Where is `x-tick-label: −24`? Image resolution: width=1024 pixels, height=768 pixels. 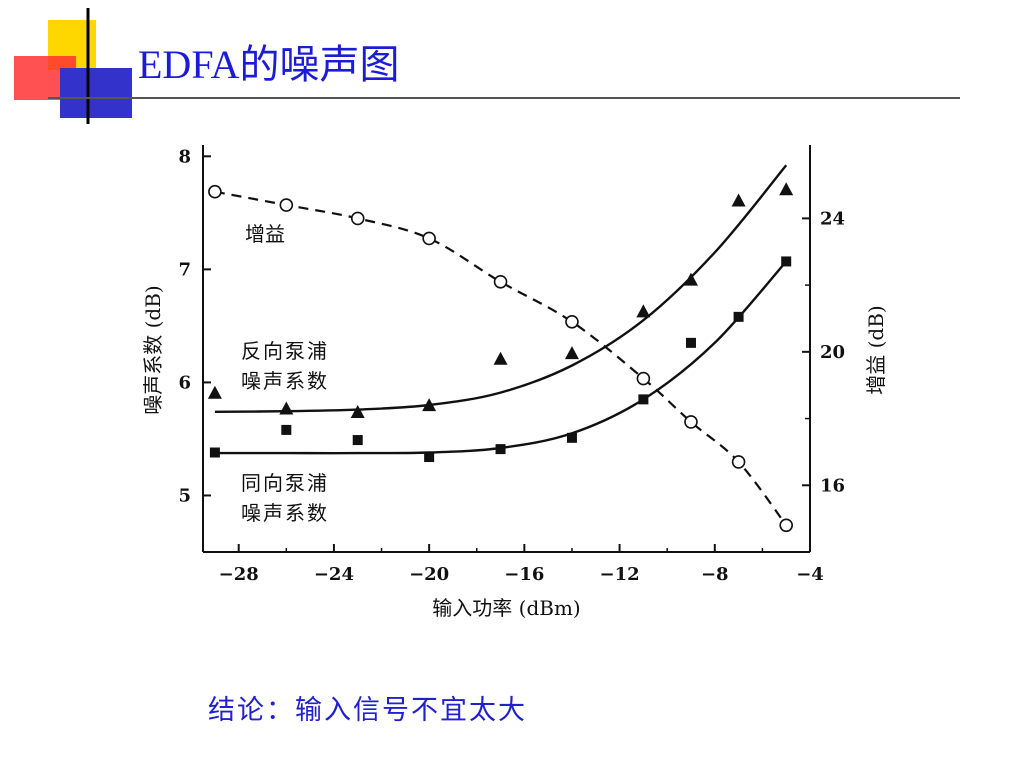
x-tick-label: −24 is located at coordinates (334, 574).